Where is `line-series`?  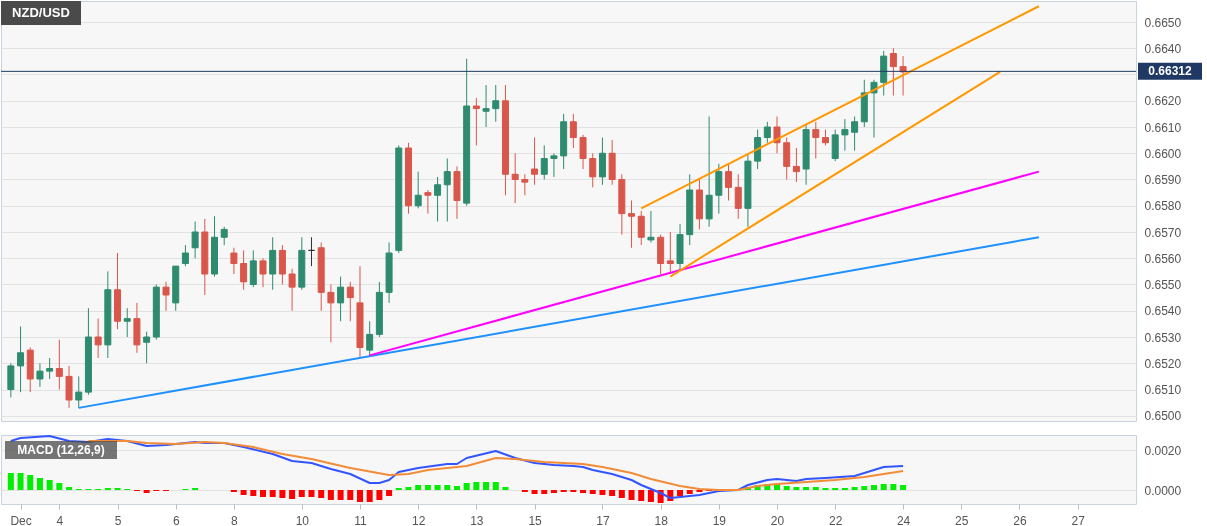
line-series is located at coordinates (457, 467).